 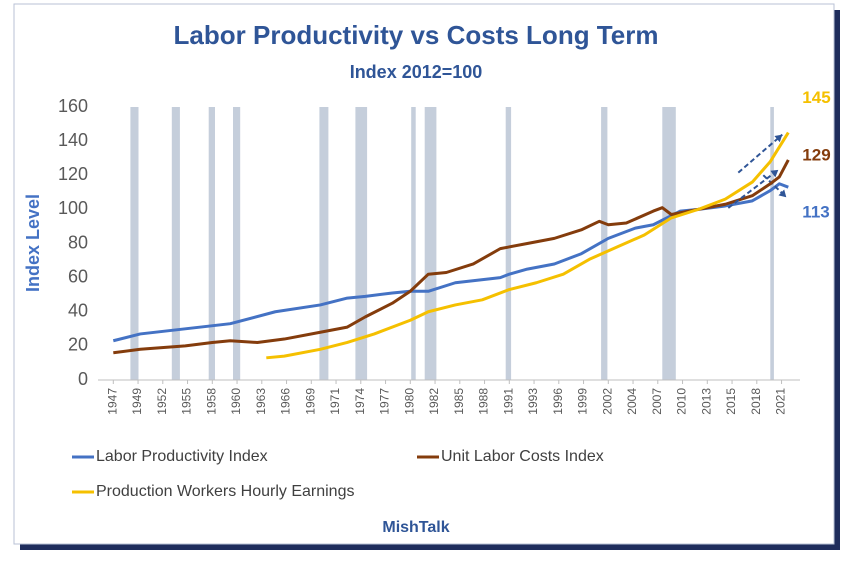 What do you see at coordinates (632, 401) in the screenshot?
I see `x-tick-label: 2004` at bounding box center [632, 401].